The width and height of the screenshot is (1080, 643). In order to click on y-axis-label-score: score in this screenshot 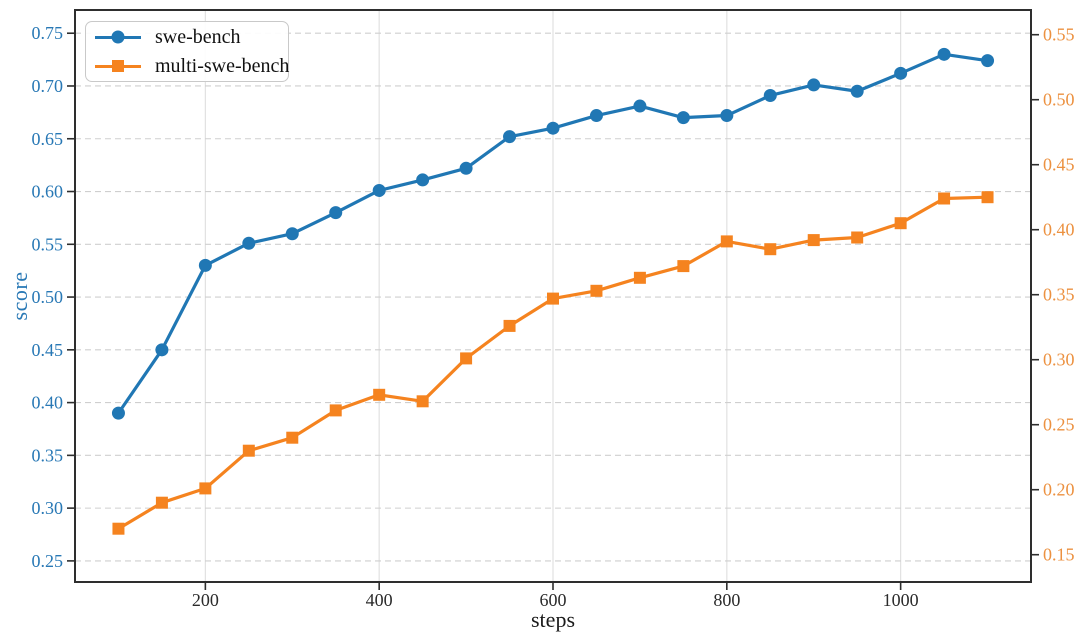, I will do `click(19, 296)`.